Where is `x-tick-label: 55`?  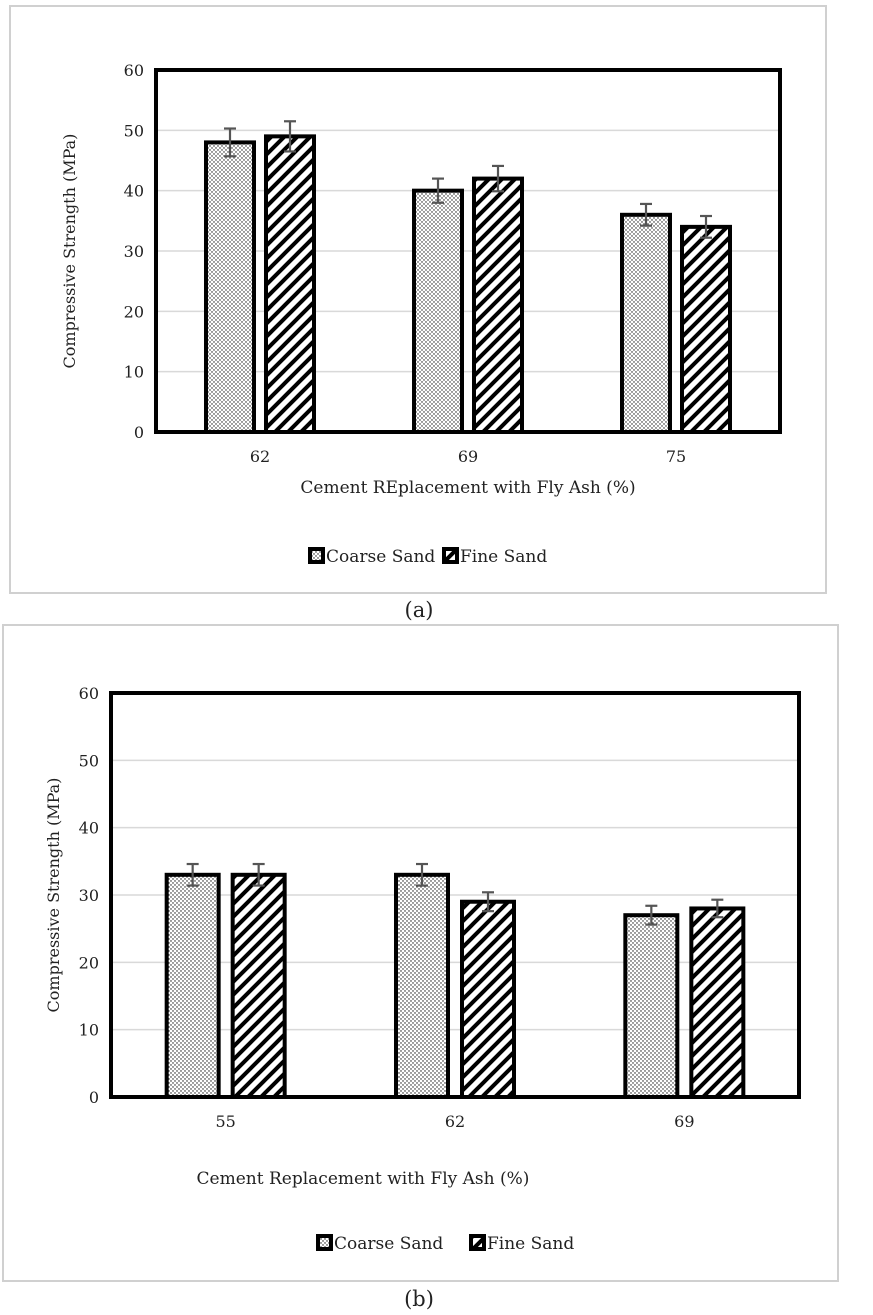 x-tick-label: 55 is located at coordinates (225, 1121).